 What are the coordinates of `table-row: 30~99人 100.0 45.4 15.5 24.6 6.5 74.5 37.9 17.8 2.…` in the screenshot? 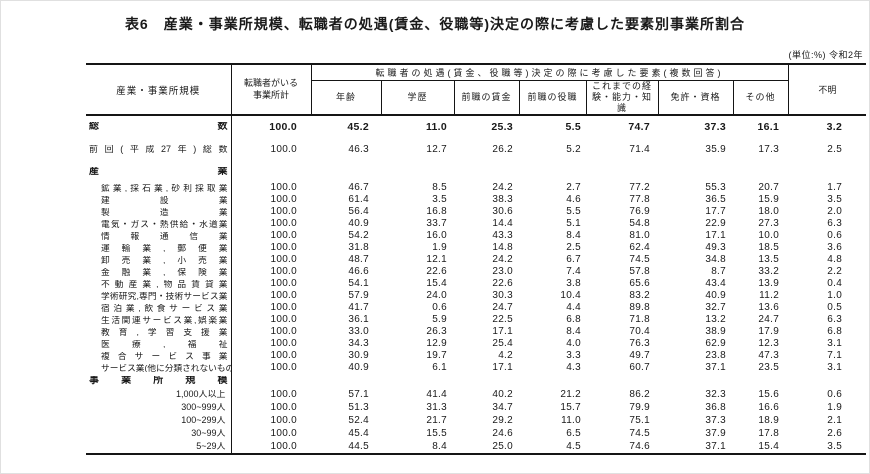 It's located at (476, 433).